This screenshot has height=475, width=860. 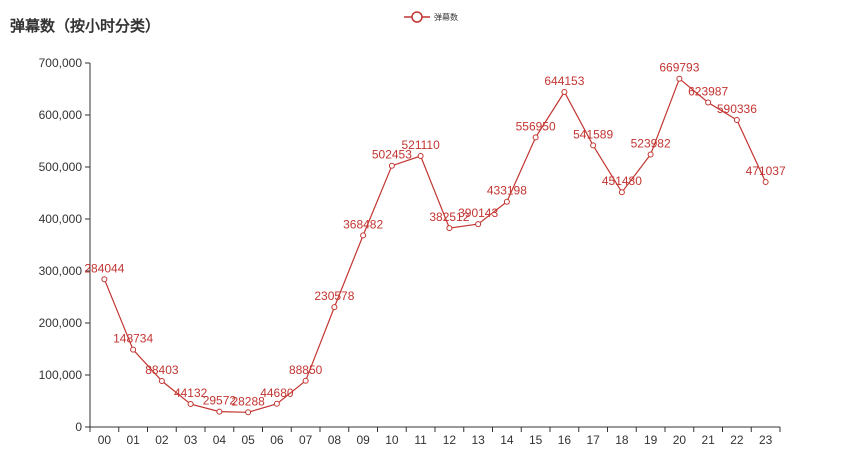 I want to click on data-label: 28288, so click(x=248, y=401).